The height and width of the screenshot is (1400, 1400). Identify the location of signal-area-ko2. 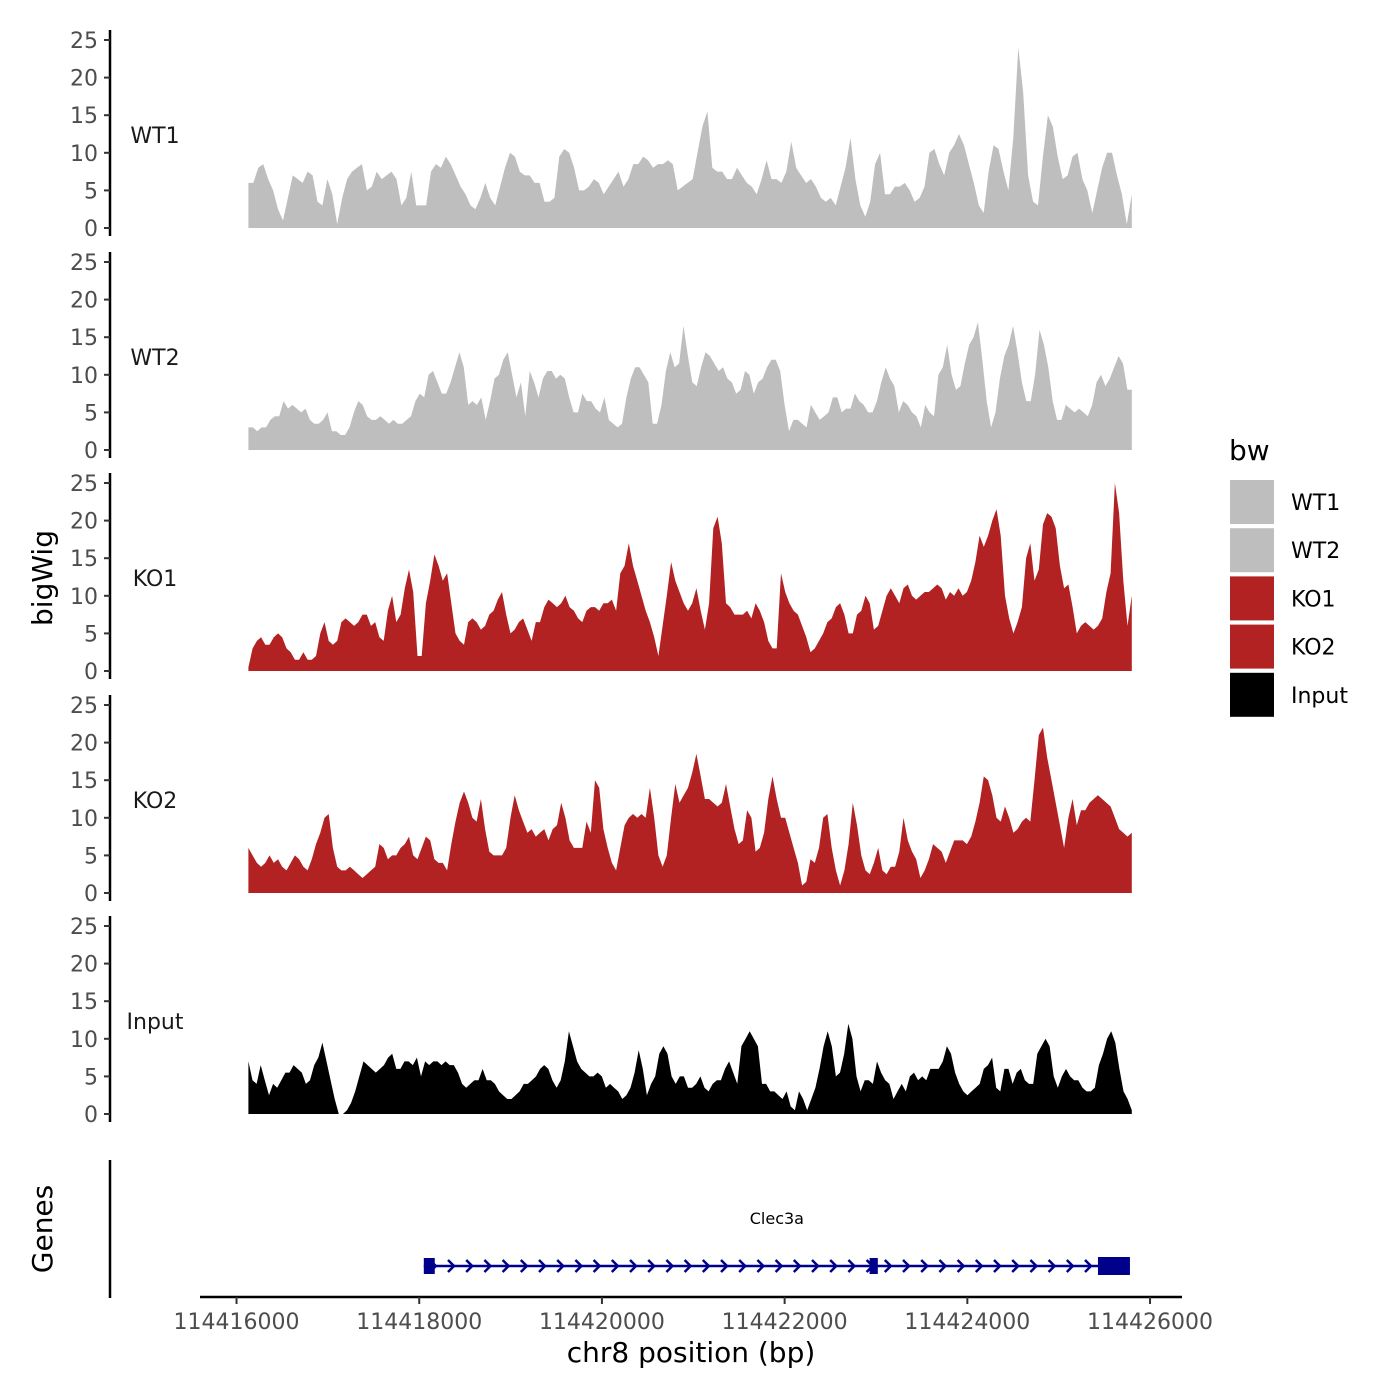
(690, 810).